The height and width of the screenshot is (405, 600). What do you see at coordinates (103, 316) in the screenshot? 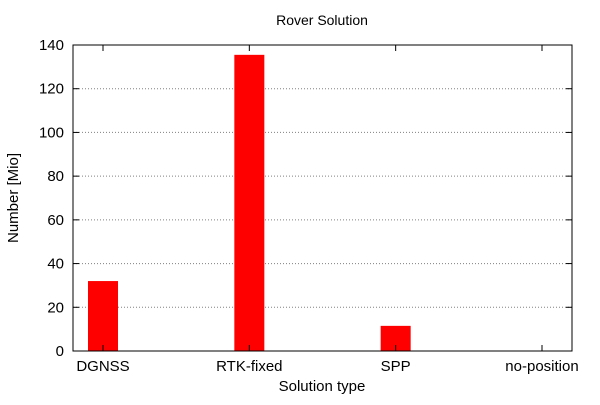
I see `bar-dgnss` at bounding box center [103, 316].